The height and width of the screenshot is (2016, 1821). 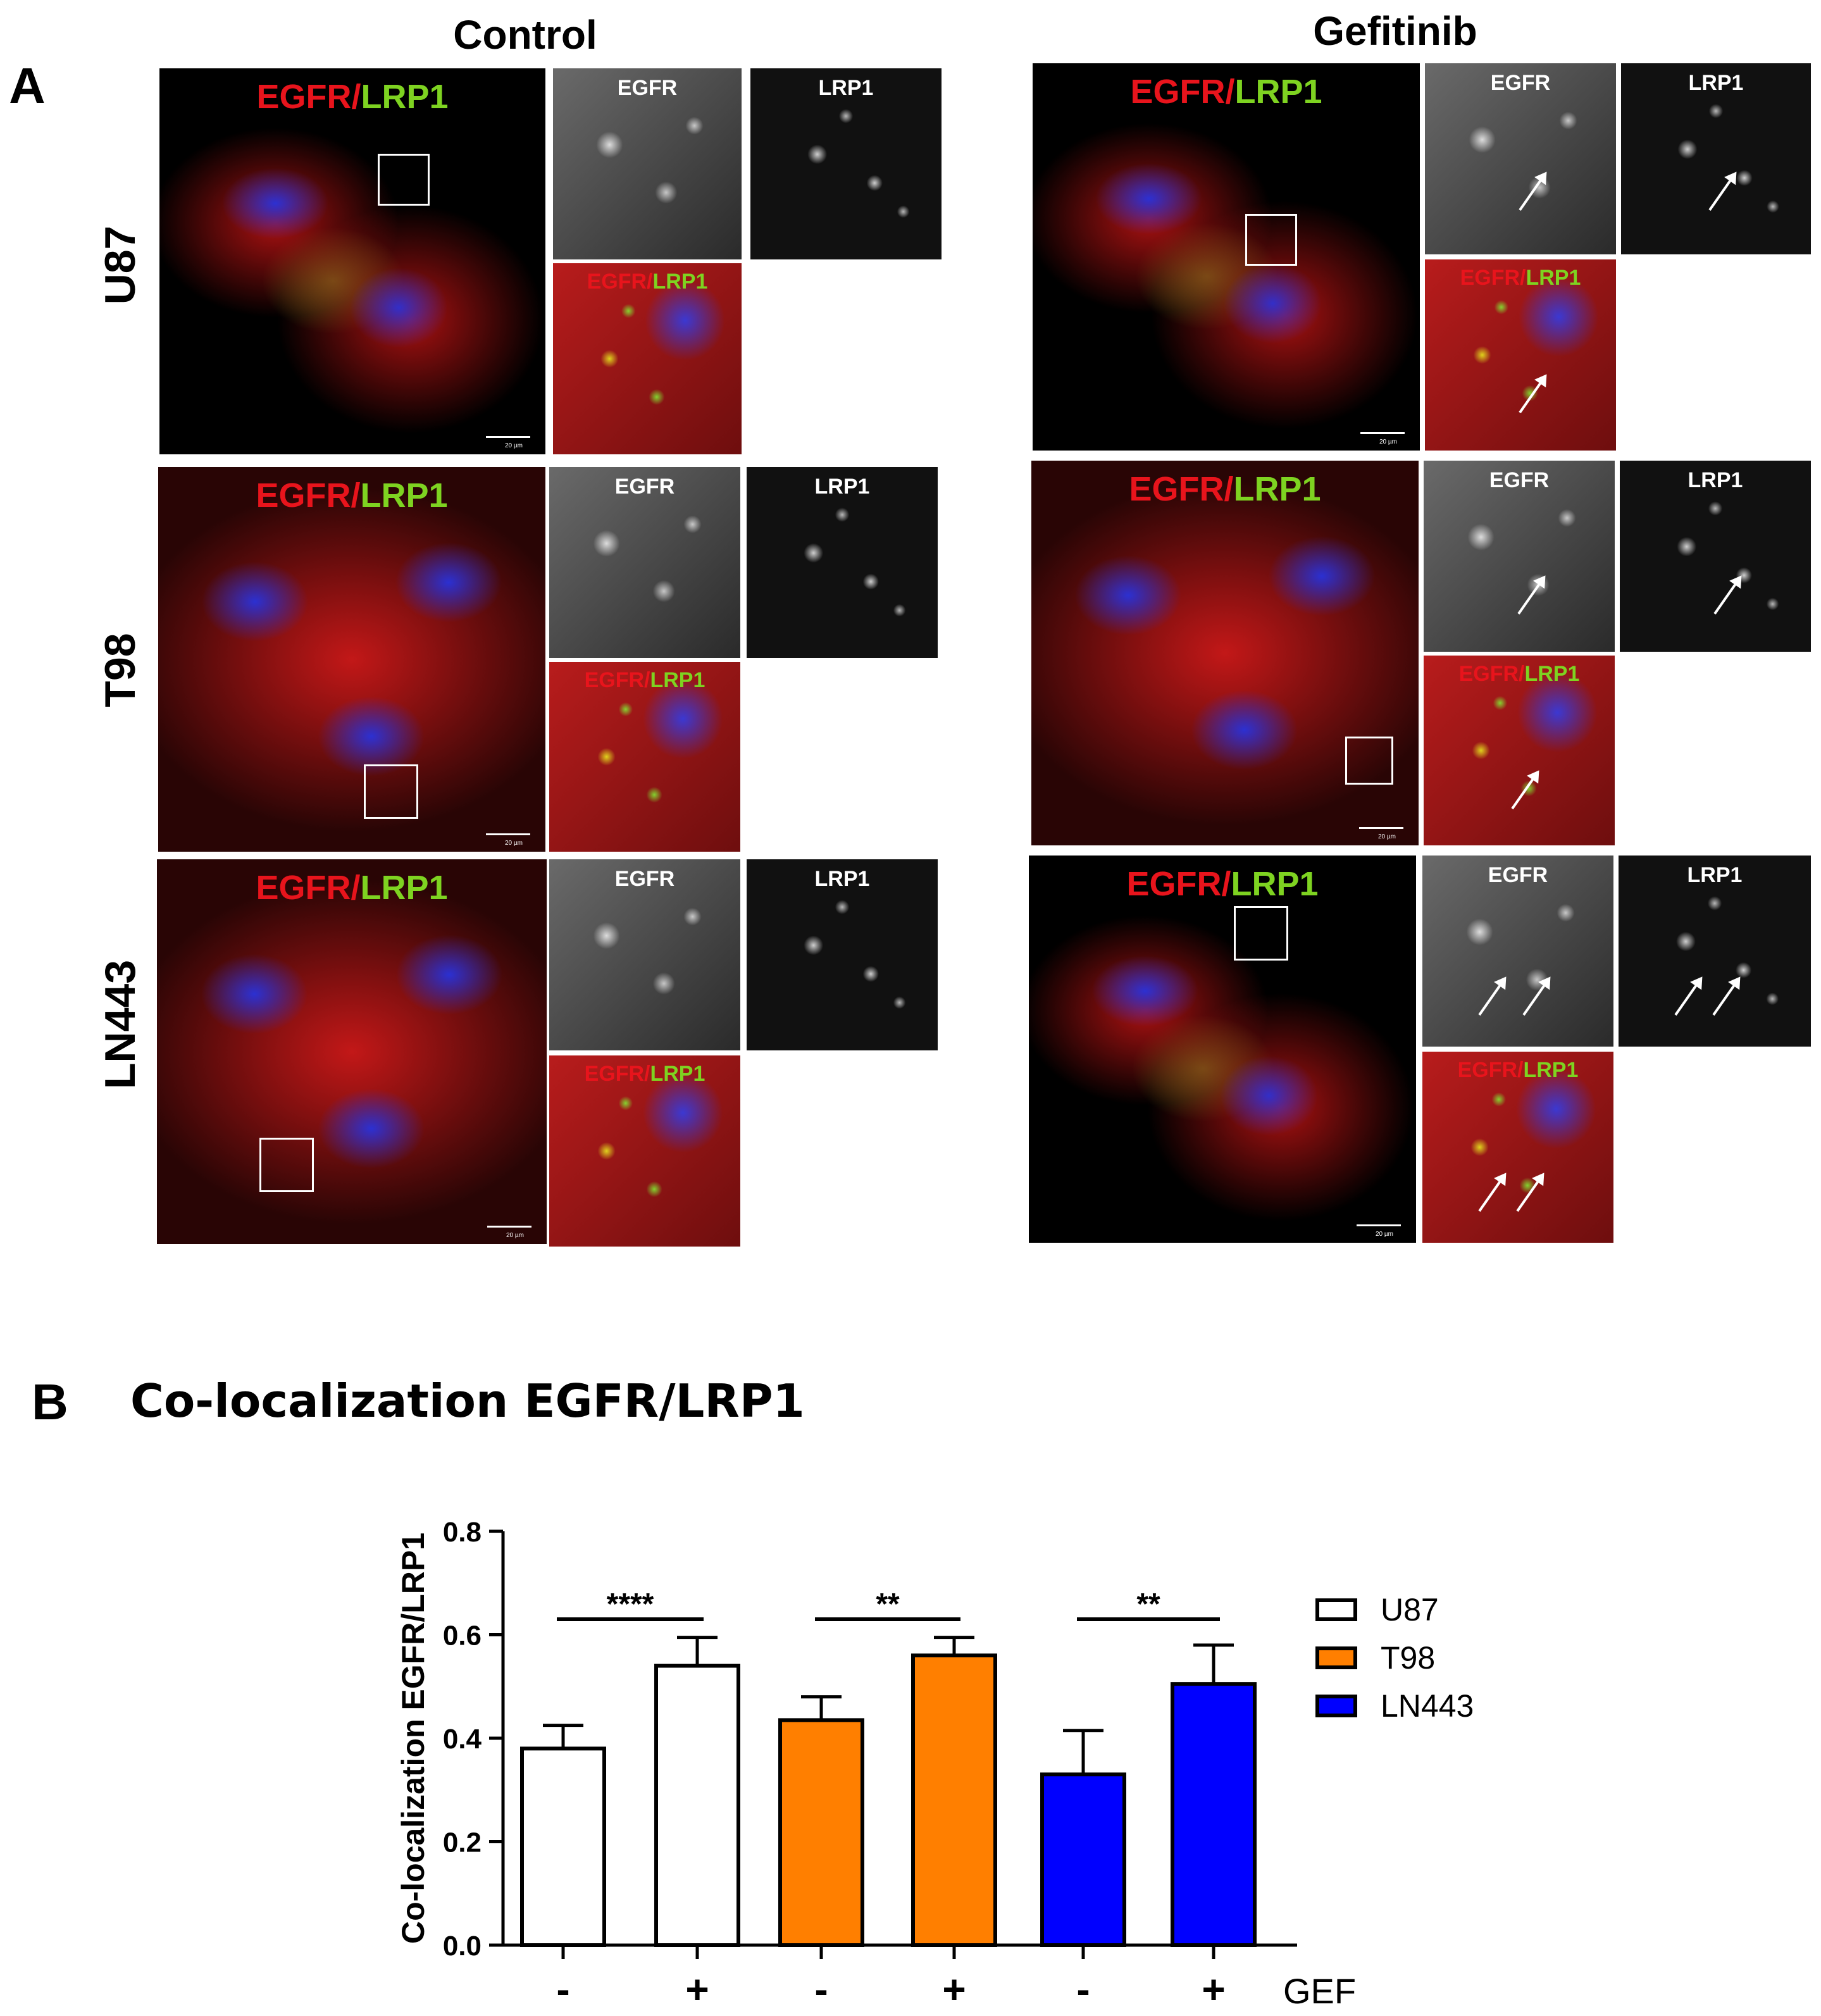 I want to click on legend-label-t98: T98, so click(x=1408, y=1658).